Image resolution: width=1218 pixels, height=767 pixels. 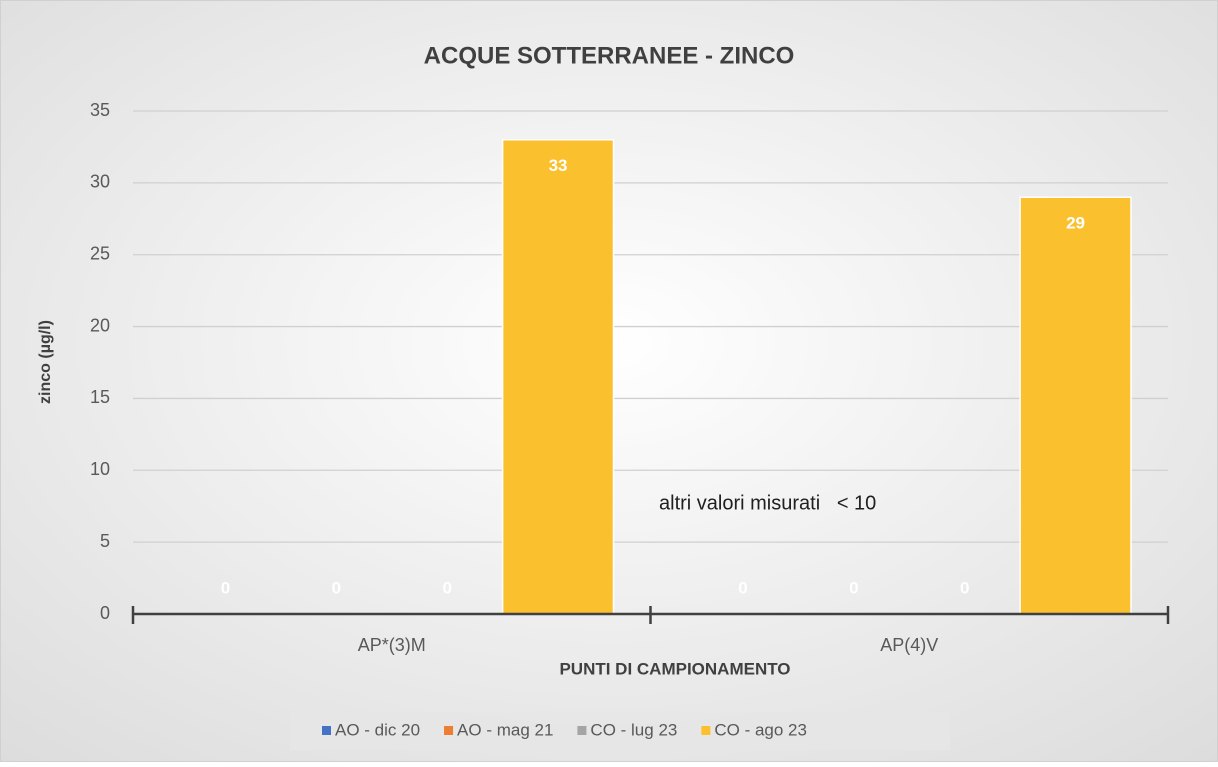 I want to click on y-tick-label: 0, so click(x=105, y=613).